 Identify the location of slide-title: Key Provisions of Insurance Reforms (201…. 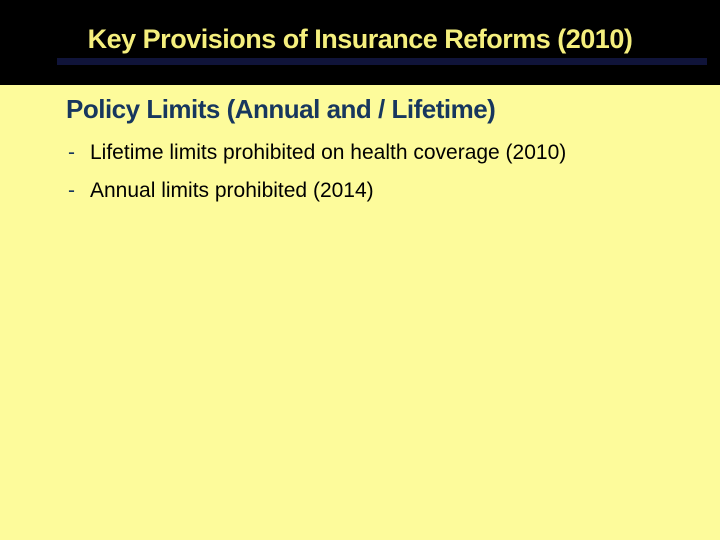
(360, 39).